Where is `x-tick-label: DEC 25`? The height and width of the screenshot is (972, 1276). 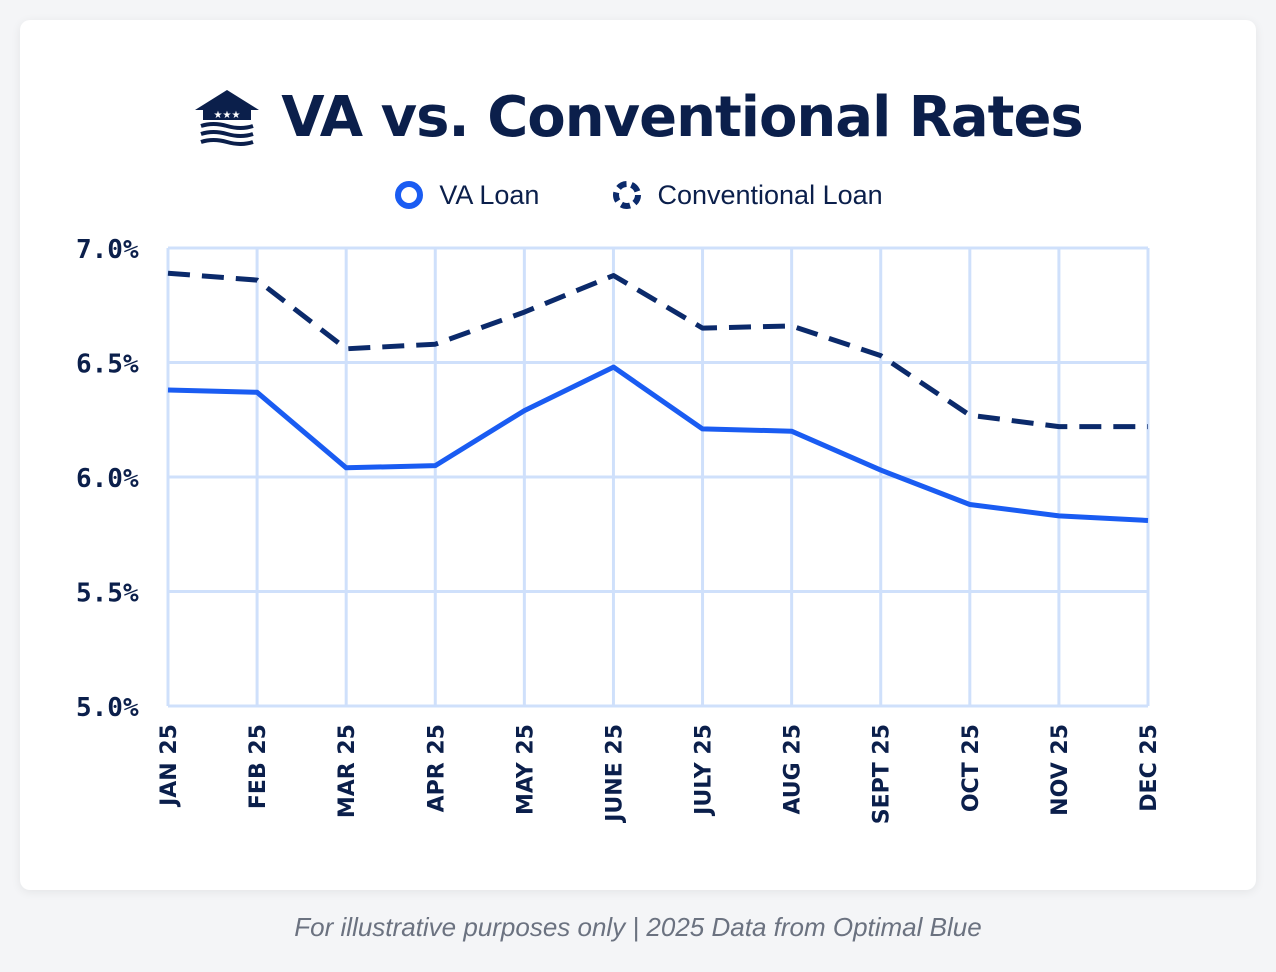 x-tick-label: DEC 25 is located at coordinates (1149, 768).